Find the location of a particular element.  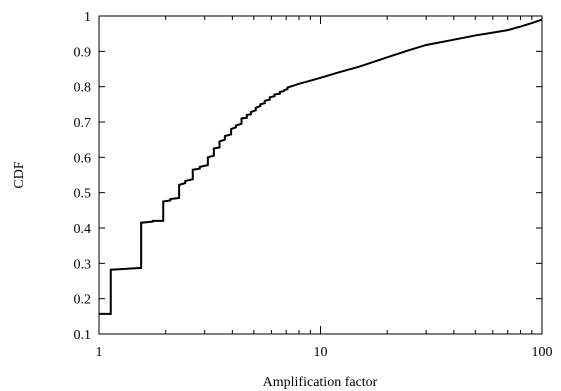

y-tick-label: 0.6 is located at coordinates (83, 158).